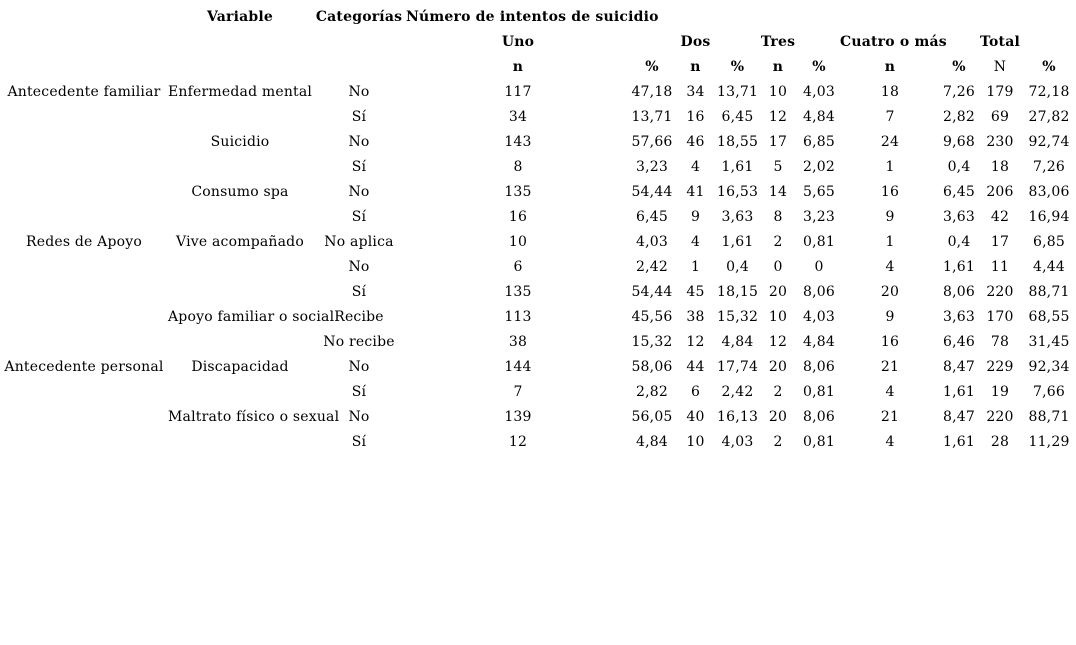  I want to click on value-cell: 7,26, so click(959, 92).